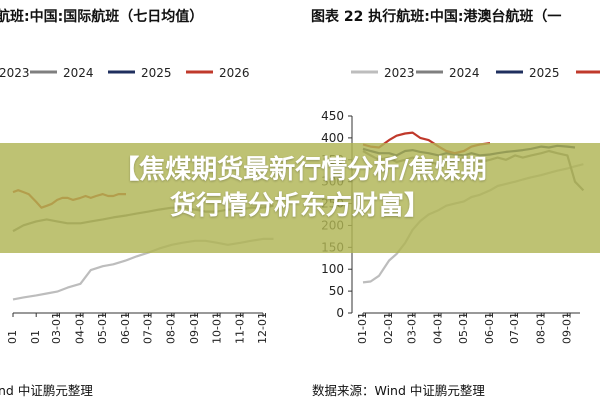  What do you see at coordinates (46, 390) in the screenshot?
I see `left-chart-source: nd 中证鹏元整理` at bounding box center [46, 390].